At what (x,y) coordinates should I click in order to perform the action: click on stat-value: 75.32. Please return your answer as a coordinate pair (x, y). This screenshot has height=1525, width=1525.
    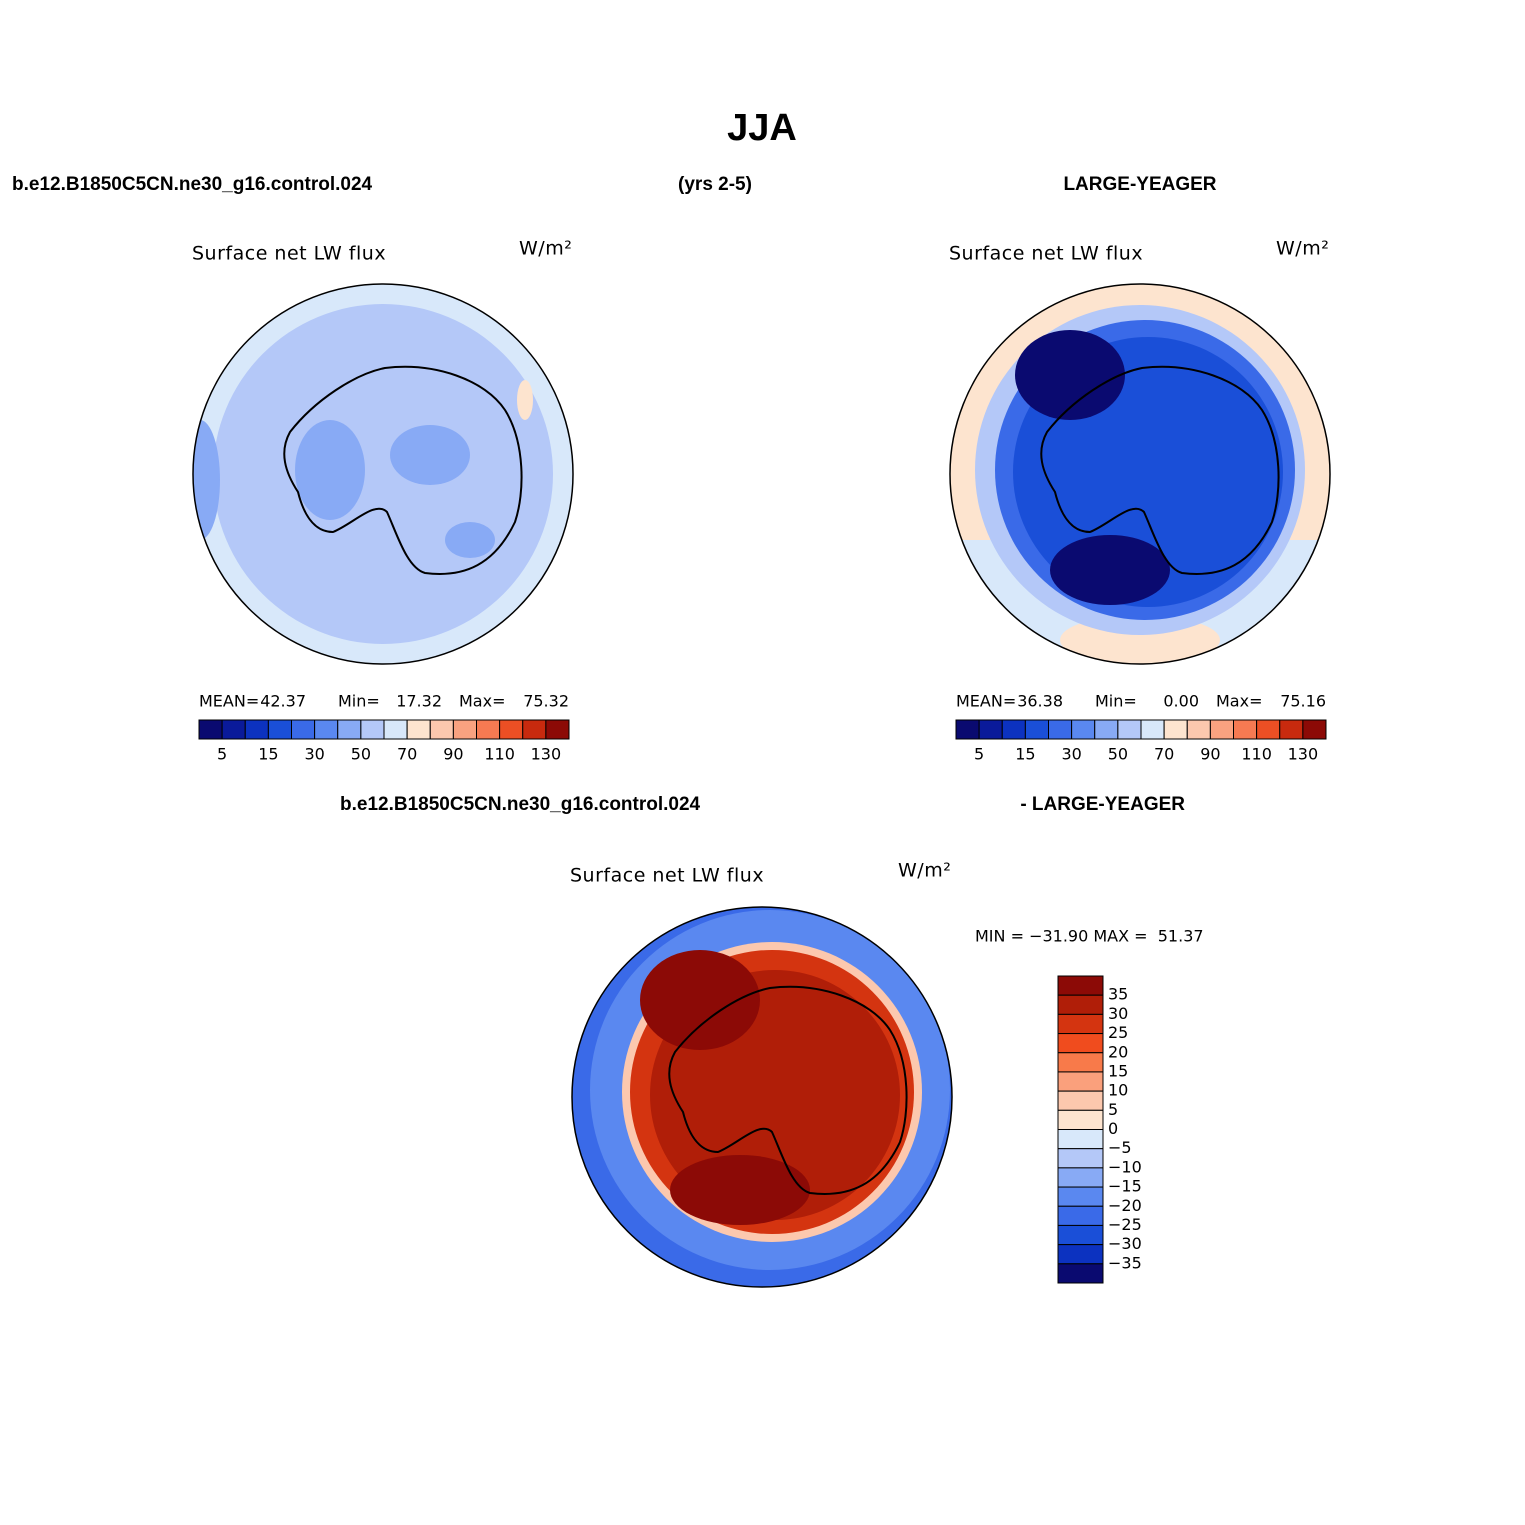
    Looking at the image, I should click on (546, 701).